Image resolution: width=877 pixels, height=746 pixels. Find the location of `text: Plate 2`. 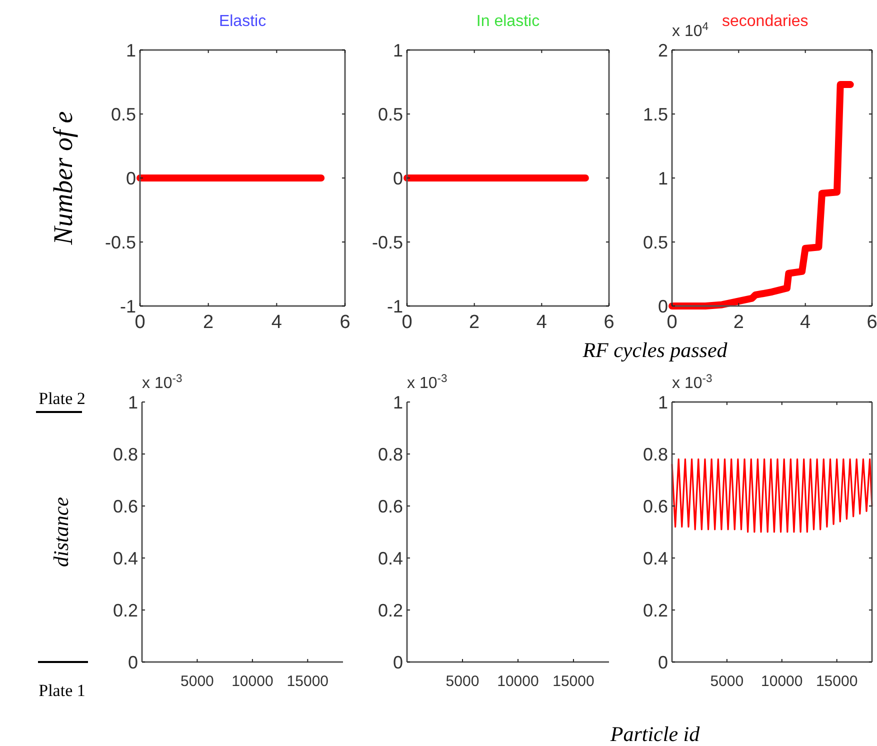

text: Plate 2 is located at coordinates (62, 398).